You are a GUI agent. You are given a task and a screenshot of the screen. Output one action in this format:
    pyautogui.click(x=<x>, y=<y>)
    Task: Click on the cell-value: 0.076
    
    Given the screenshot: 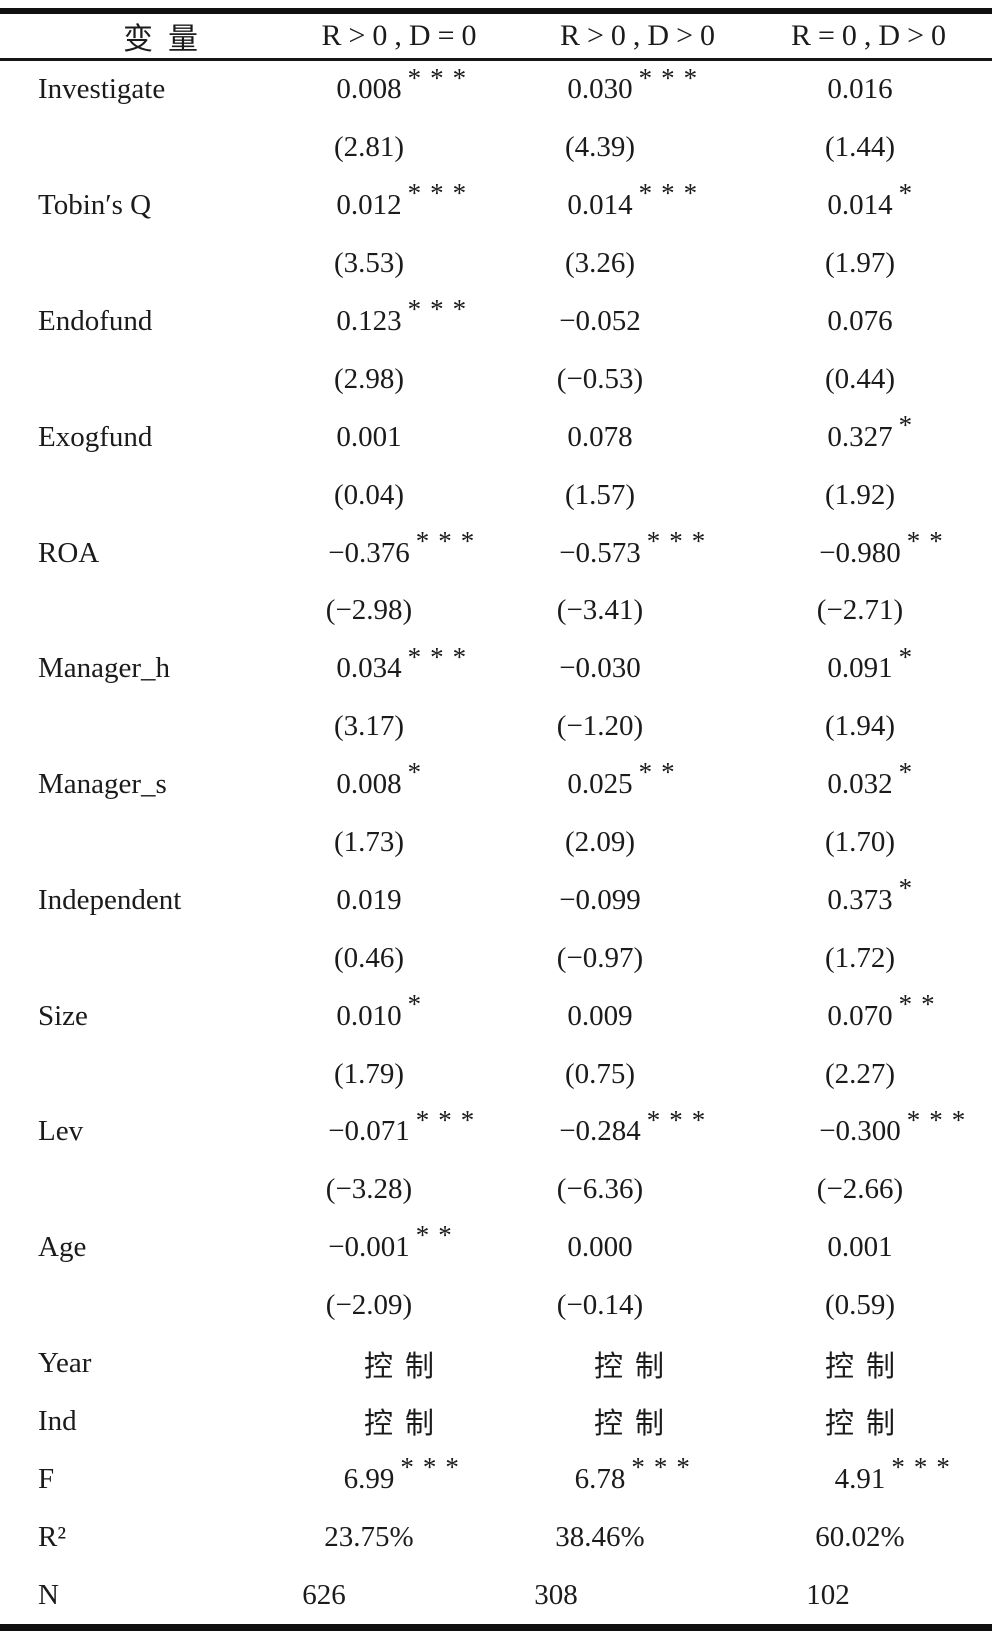 What is the action you would take?
    pyautogui.click(x=860, y=321)
    